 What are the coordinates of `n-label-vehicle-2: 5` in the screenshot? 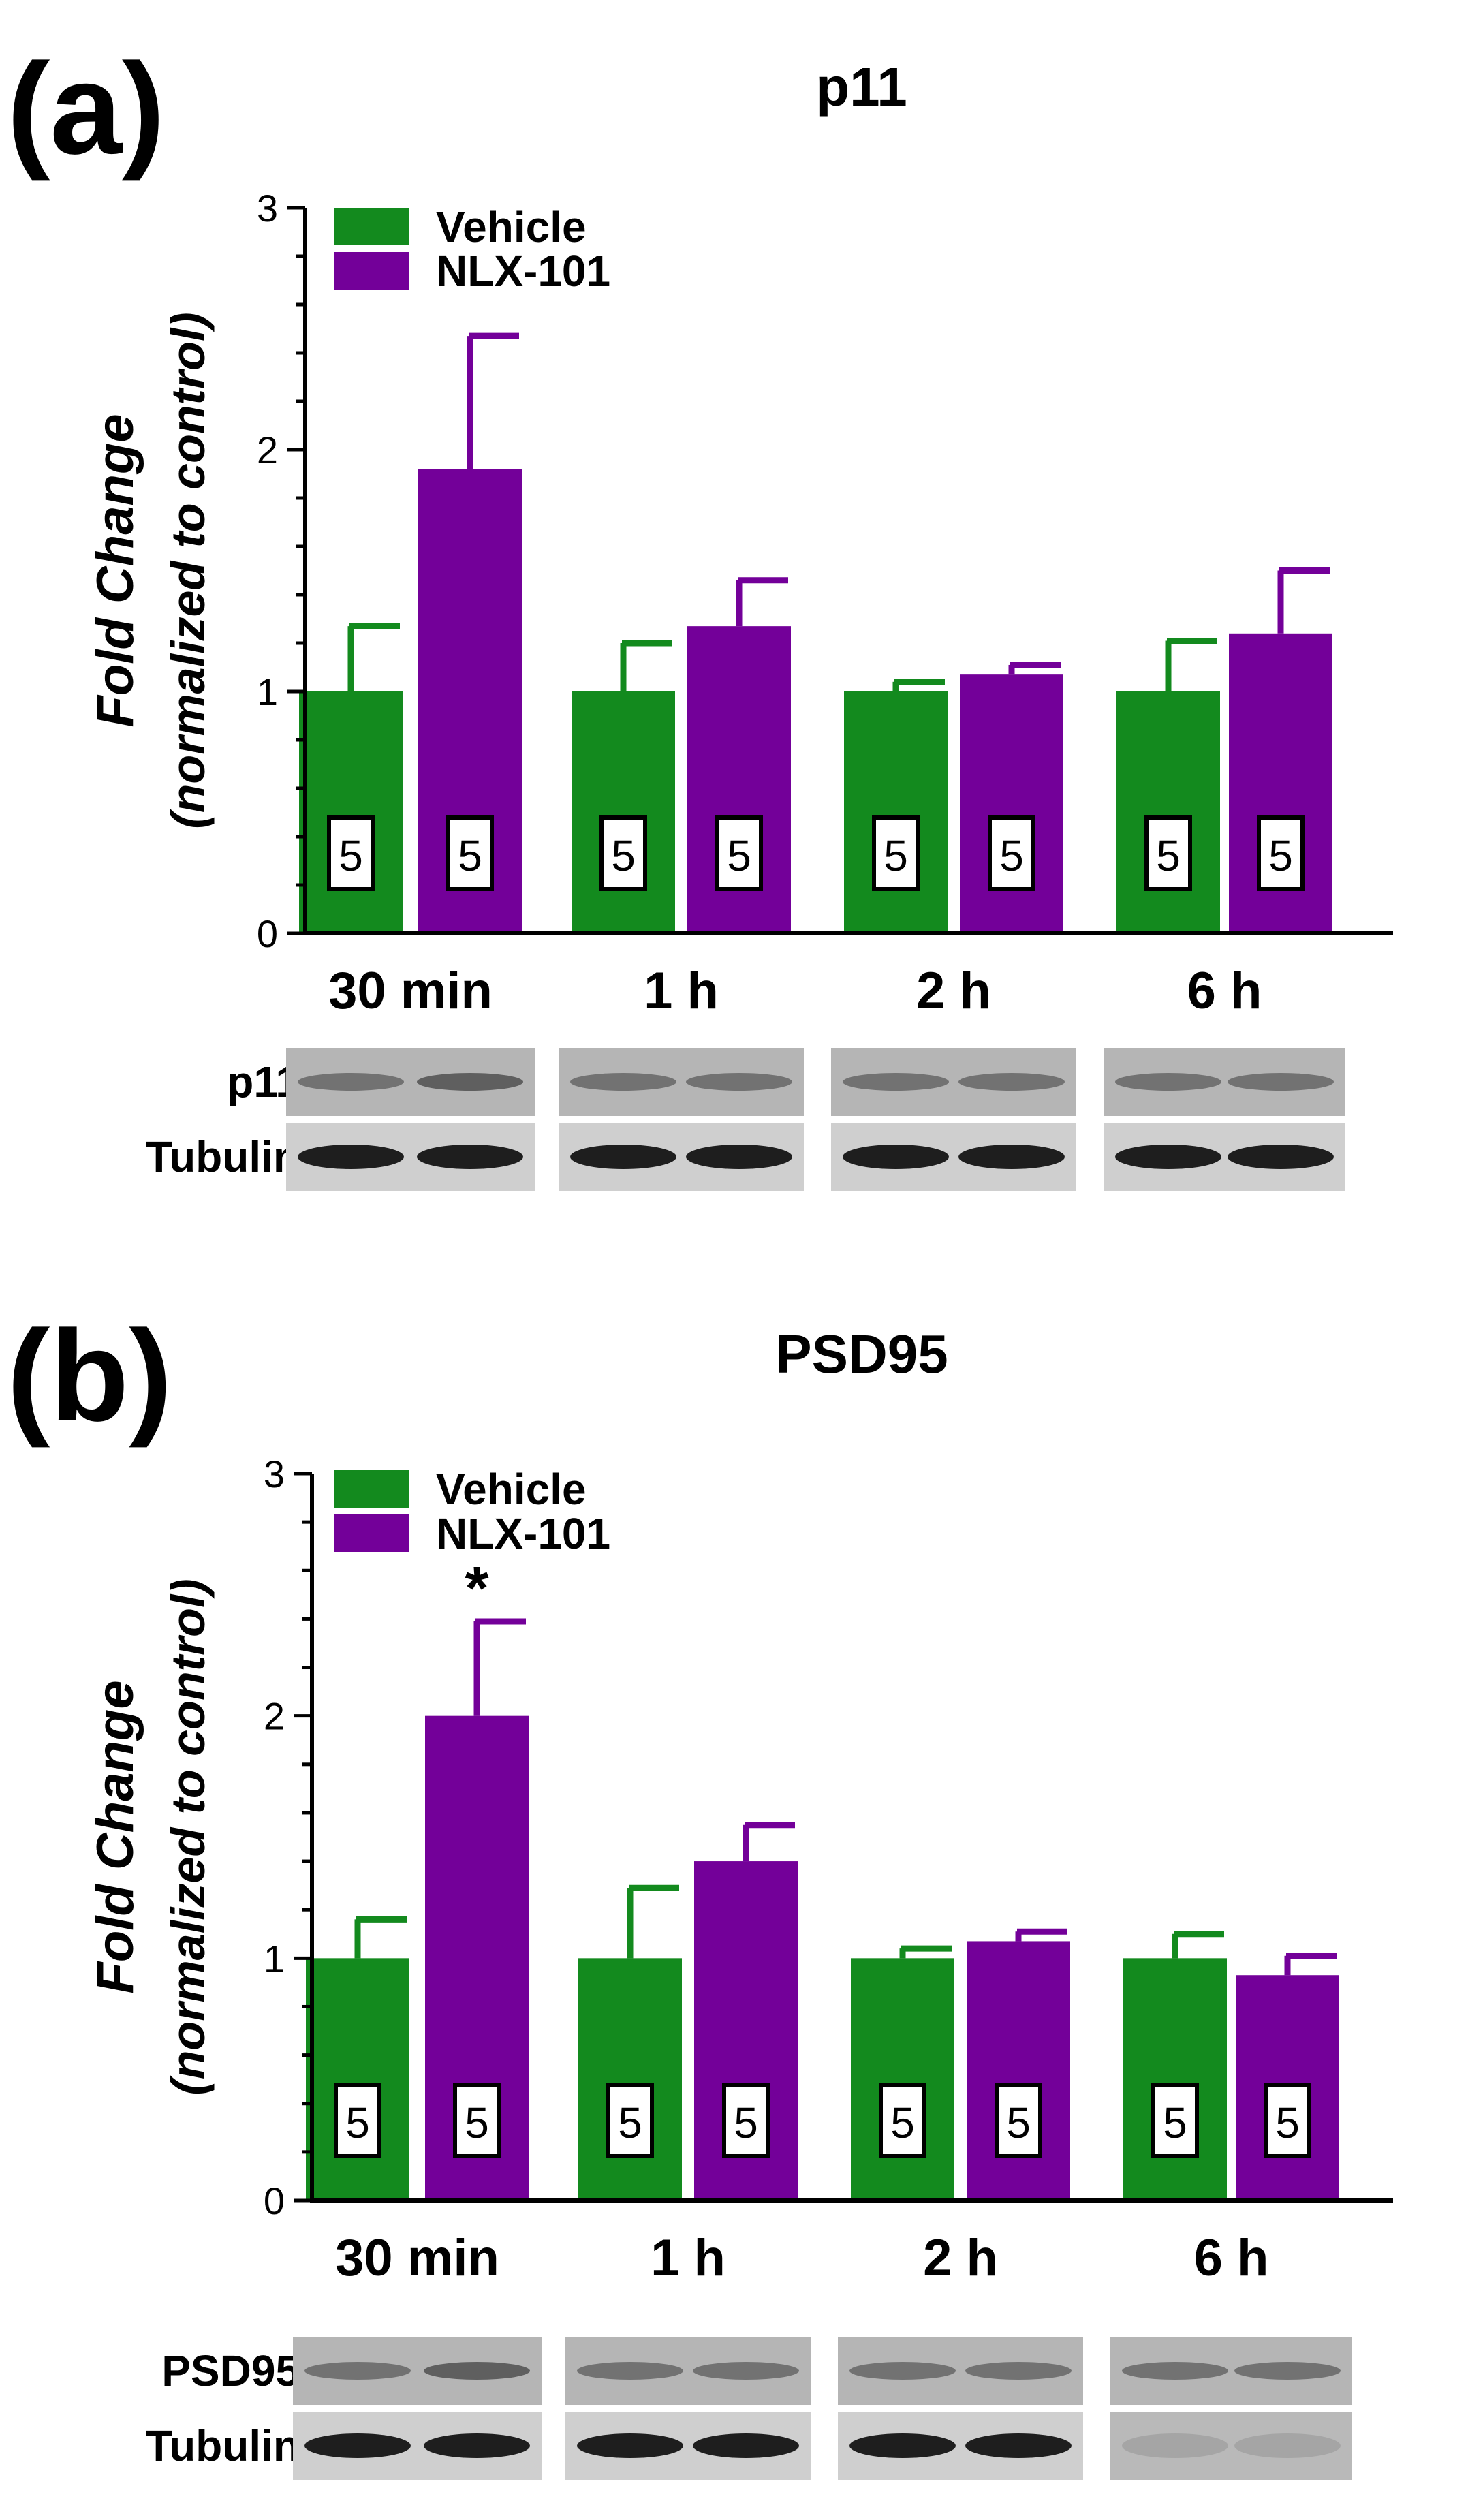 It's located at (903, 2122).